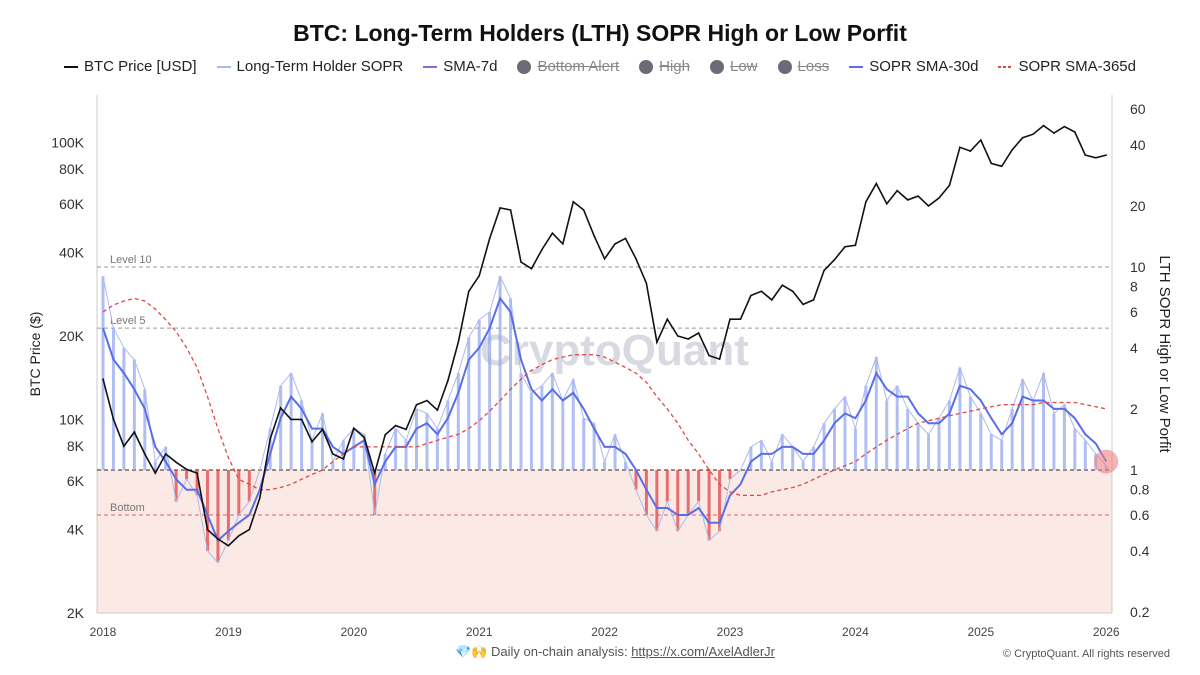 The height and width of the screenshot is (675, 1200). Describe the element at coordinates (72, 419) in the screenshot. I see `y-left-tick-label: 10K` at that location.